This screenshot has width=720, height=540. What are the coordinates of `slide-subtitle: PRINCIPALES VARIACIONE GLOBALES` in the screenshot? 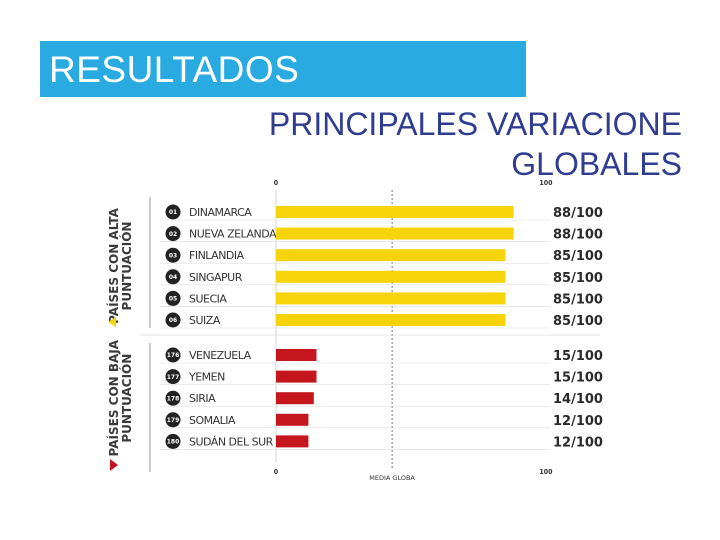 It's located at (432, 144).